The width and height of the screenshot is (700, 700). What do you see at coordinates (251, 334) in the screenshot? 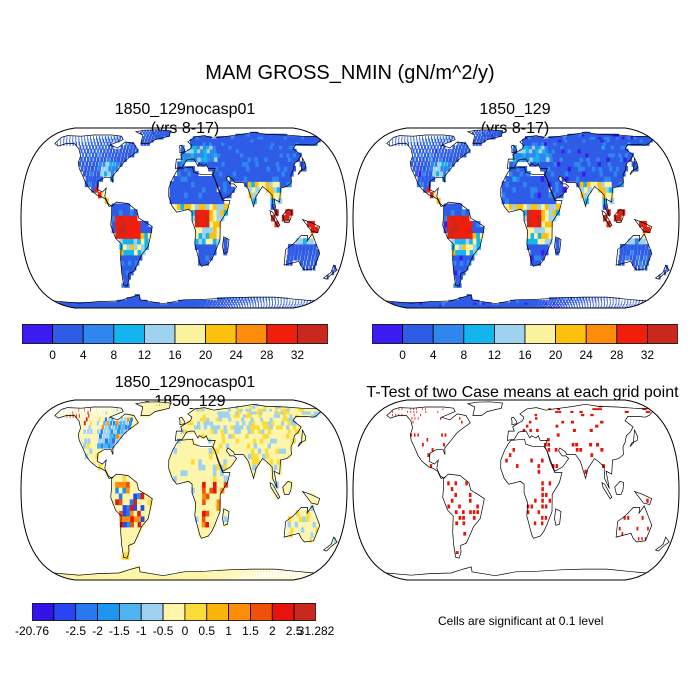
I see `colorbar-swatch` at bounding box center [251, 334].